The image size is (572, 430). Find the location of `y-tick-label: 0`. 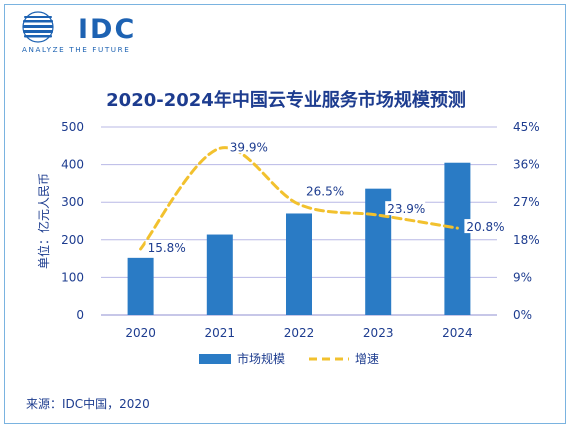

y-tick-label: 0 is located at coordinates (80, 315).